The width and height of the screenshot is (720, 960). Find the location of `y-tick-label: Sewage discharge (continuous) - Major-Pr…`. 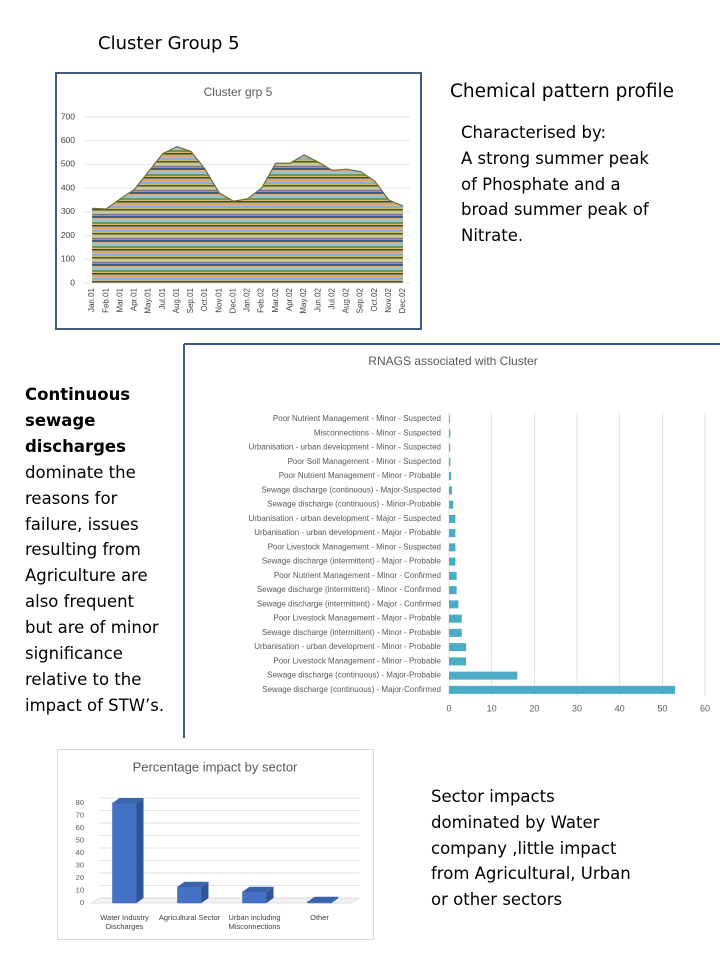

y-tick-label: Sewage discharge (continuous) - Major-Pr… is located at coordinates (354, 675).